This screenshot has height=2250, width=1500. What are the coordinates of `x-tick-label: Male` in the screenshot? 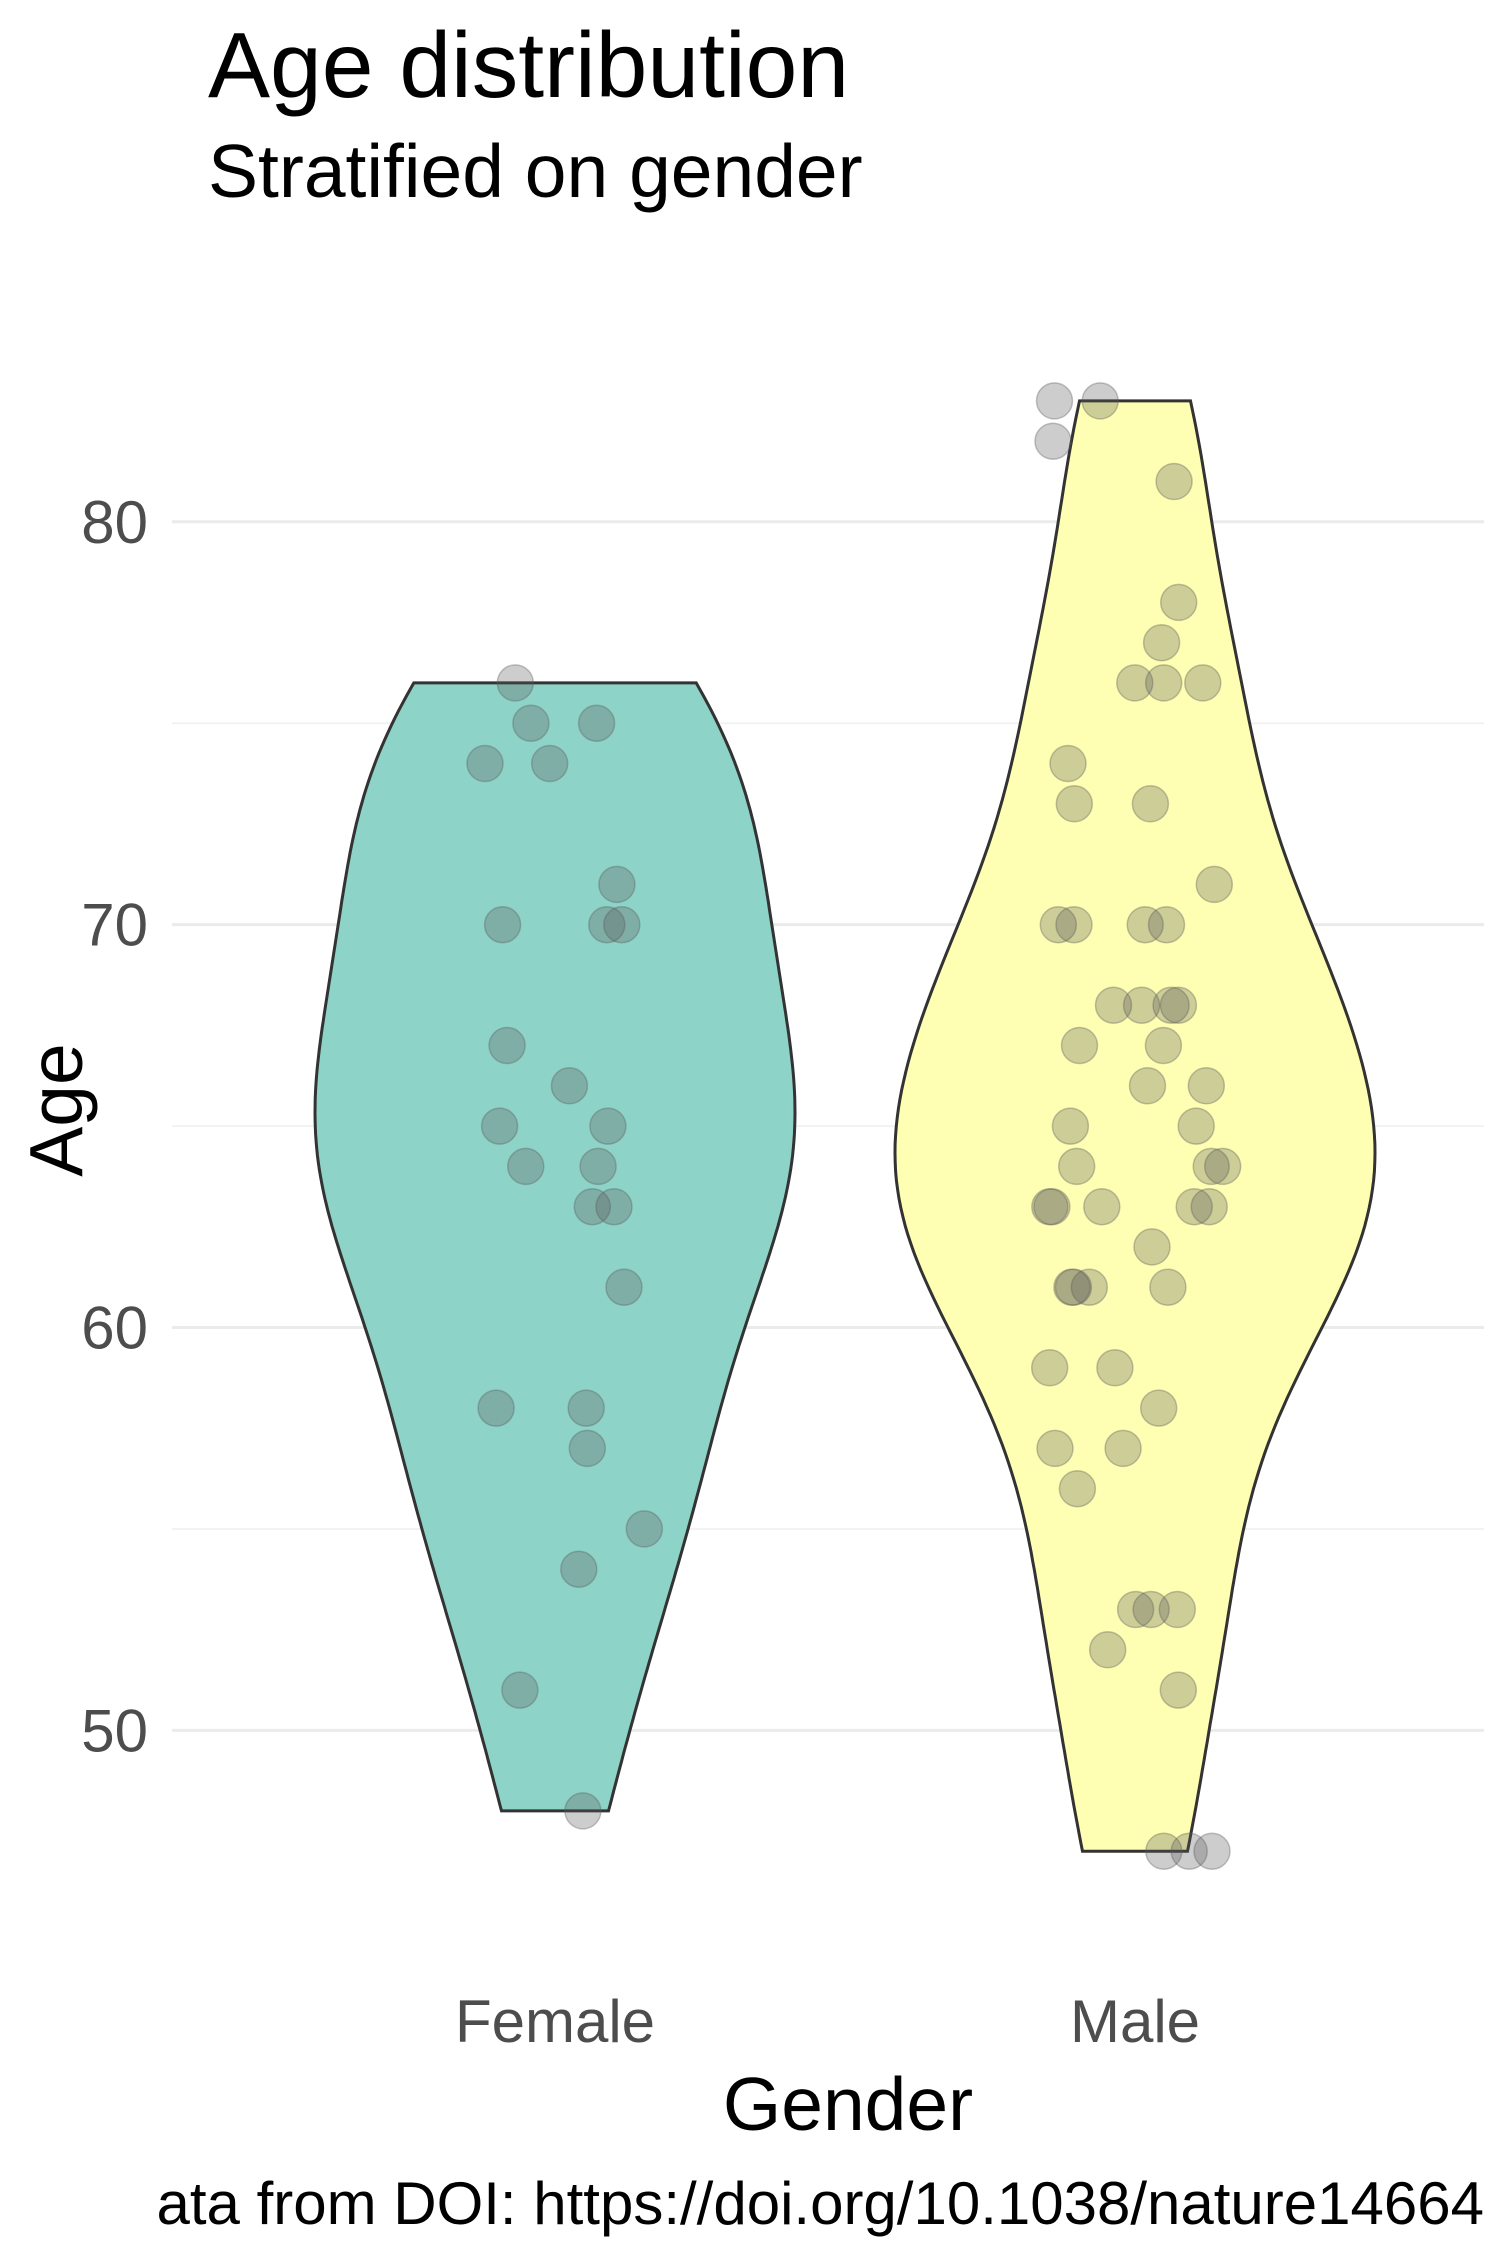 It's located at (1135, 2021).